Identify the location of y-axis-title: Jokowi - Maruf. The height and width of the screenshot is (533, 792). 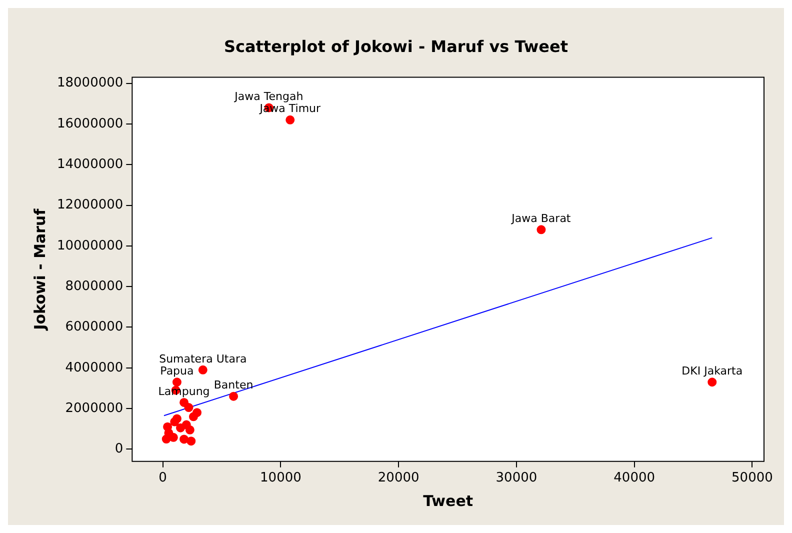
(39, 269).